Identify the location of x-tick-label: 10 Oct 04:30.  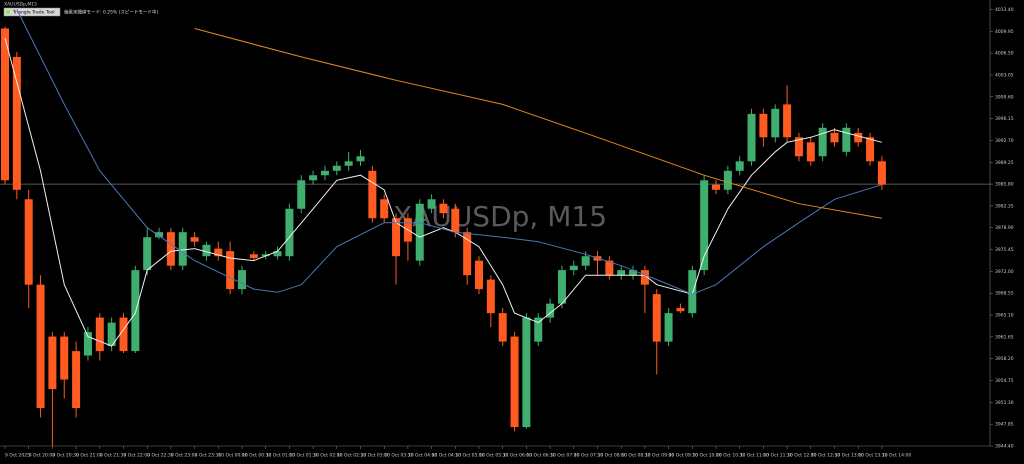
(446, 456).